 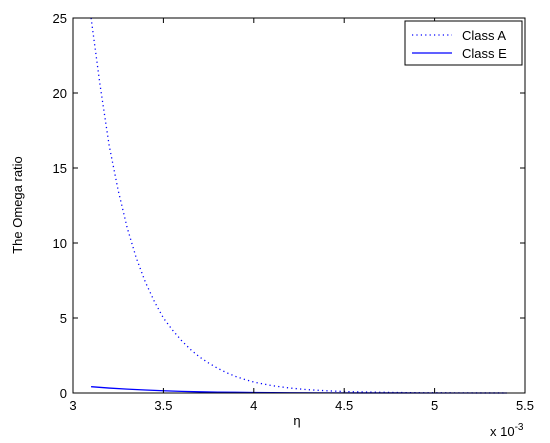 I want to click on x-axis-exponent-base: x 10, so click(x=502, y=431).